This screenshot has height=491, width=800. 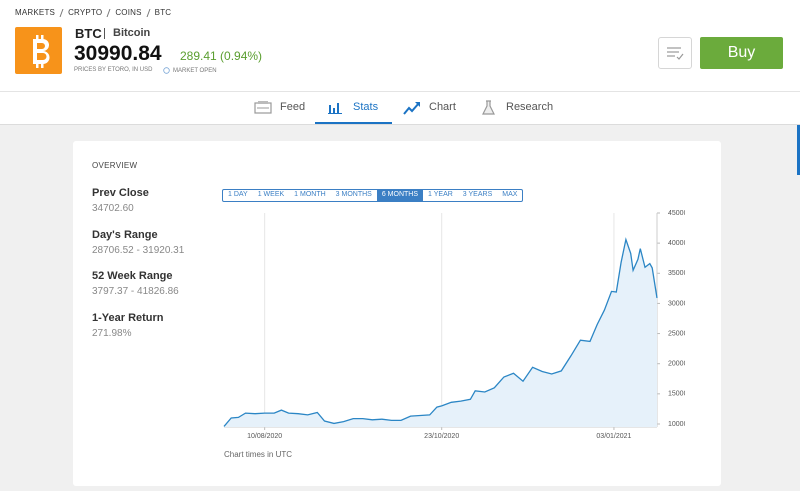 I want to click on range-button: 1 DAY, so click(x=238, y=194).